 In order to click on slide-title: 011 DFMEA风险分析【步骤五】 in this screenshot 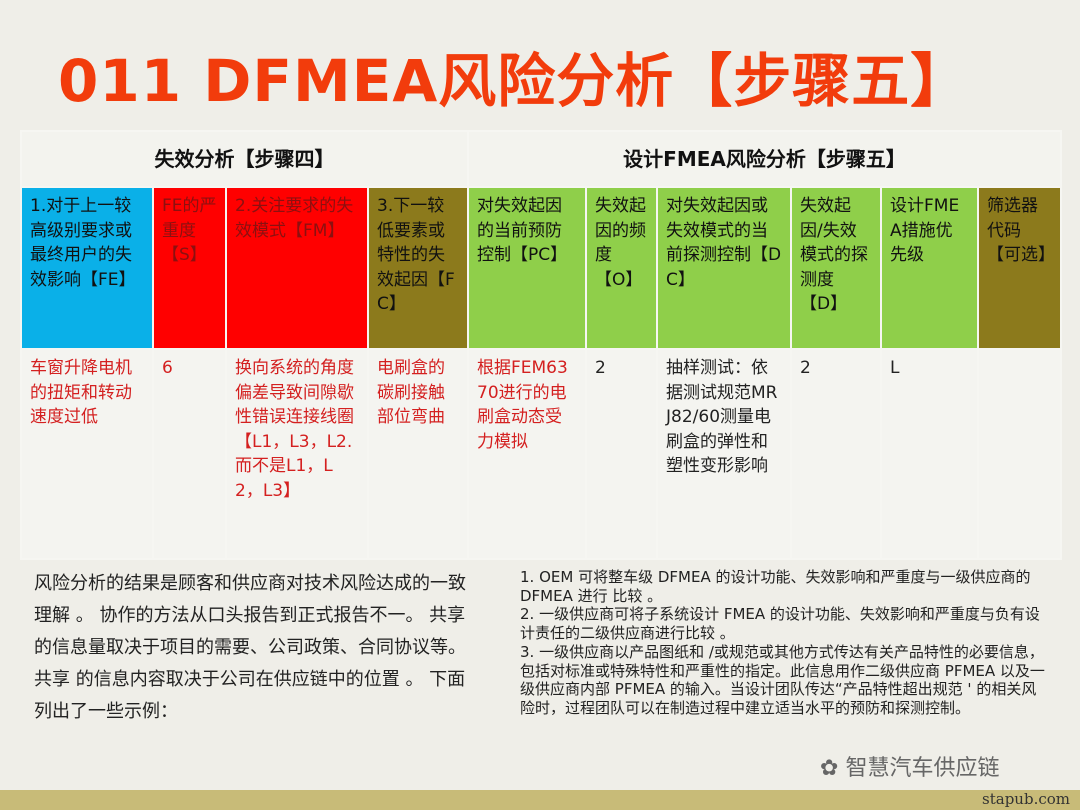, I will do `click(514, 81)`.